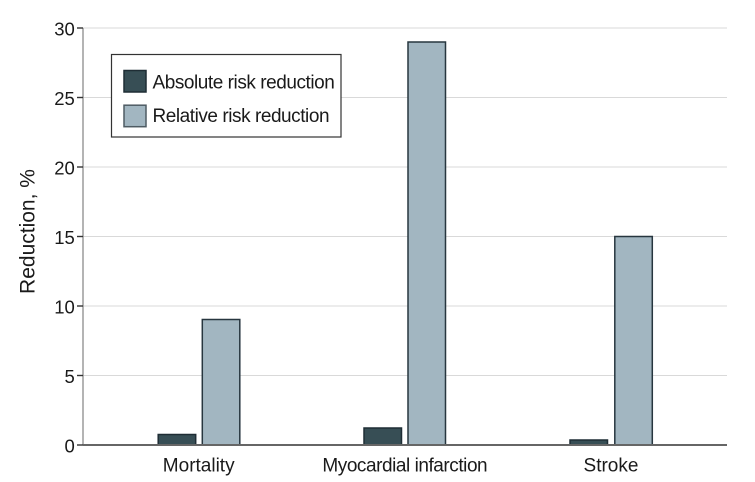 Image resolution: width=755 pixels, height=482 pixels. Describe the element at coordinates (64, 307) in the screenshot. I see `svg-text: 10` at that location.